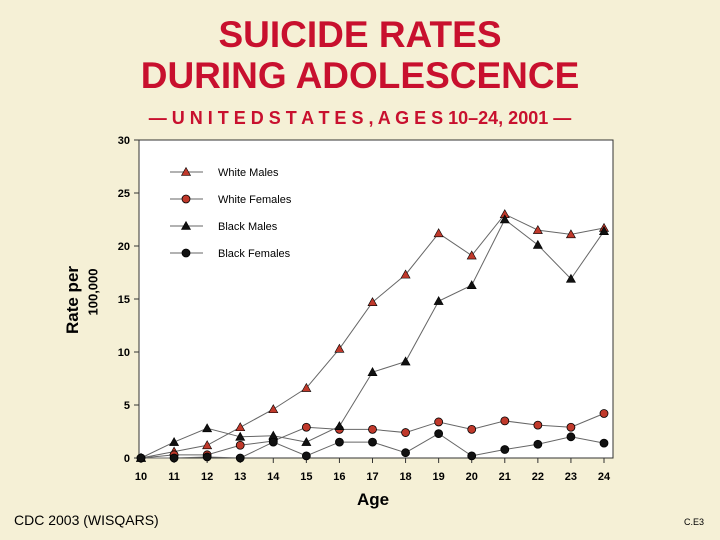  Describe the element at coordinates (207, 477) in the screenshot. I see `x-tick-label: 12` at that location.